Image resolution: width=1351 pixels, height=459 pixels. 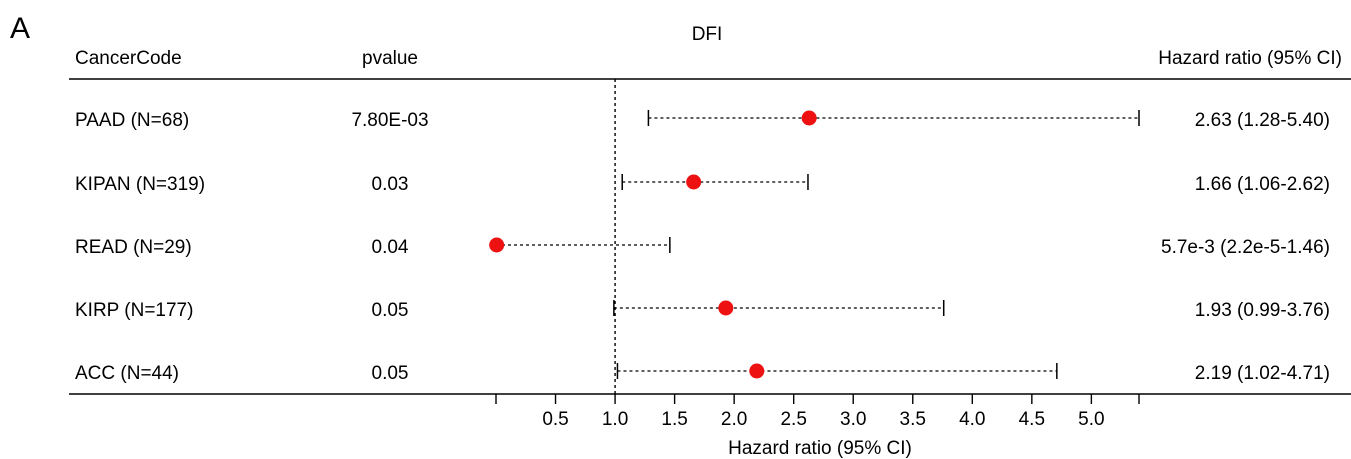 I want to click on table-row: KIPAN (N=319) 0.03 1.66 (1.06-2.62), so click(x=702, y=184).